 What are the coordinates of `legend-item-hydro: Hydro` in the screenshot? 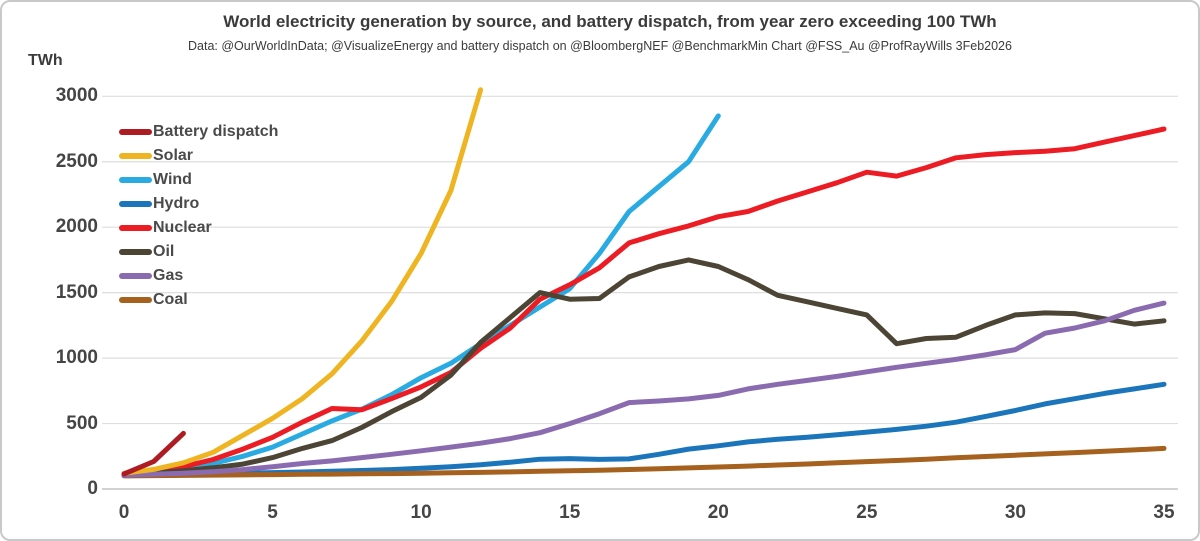 It's located at (198, 204).